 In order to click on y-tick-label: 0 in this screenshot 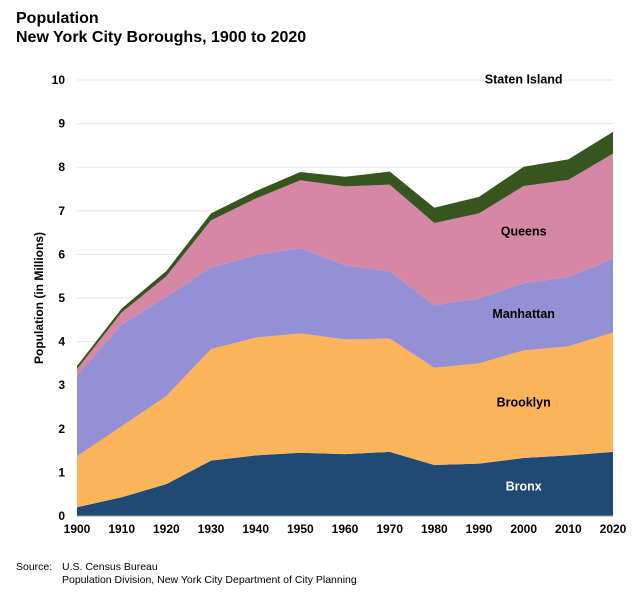, I will do `click(61, 516)`.